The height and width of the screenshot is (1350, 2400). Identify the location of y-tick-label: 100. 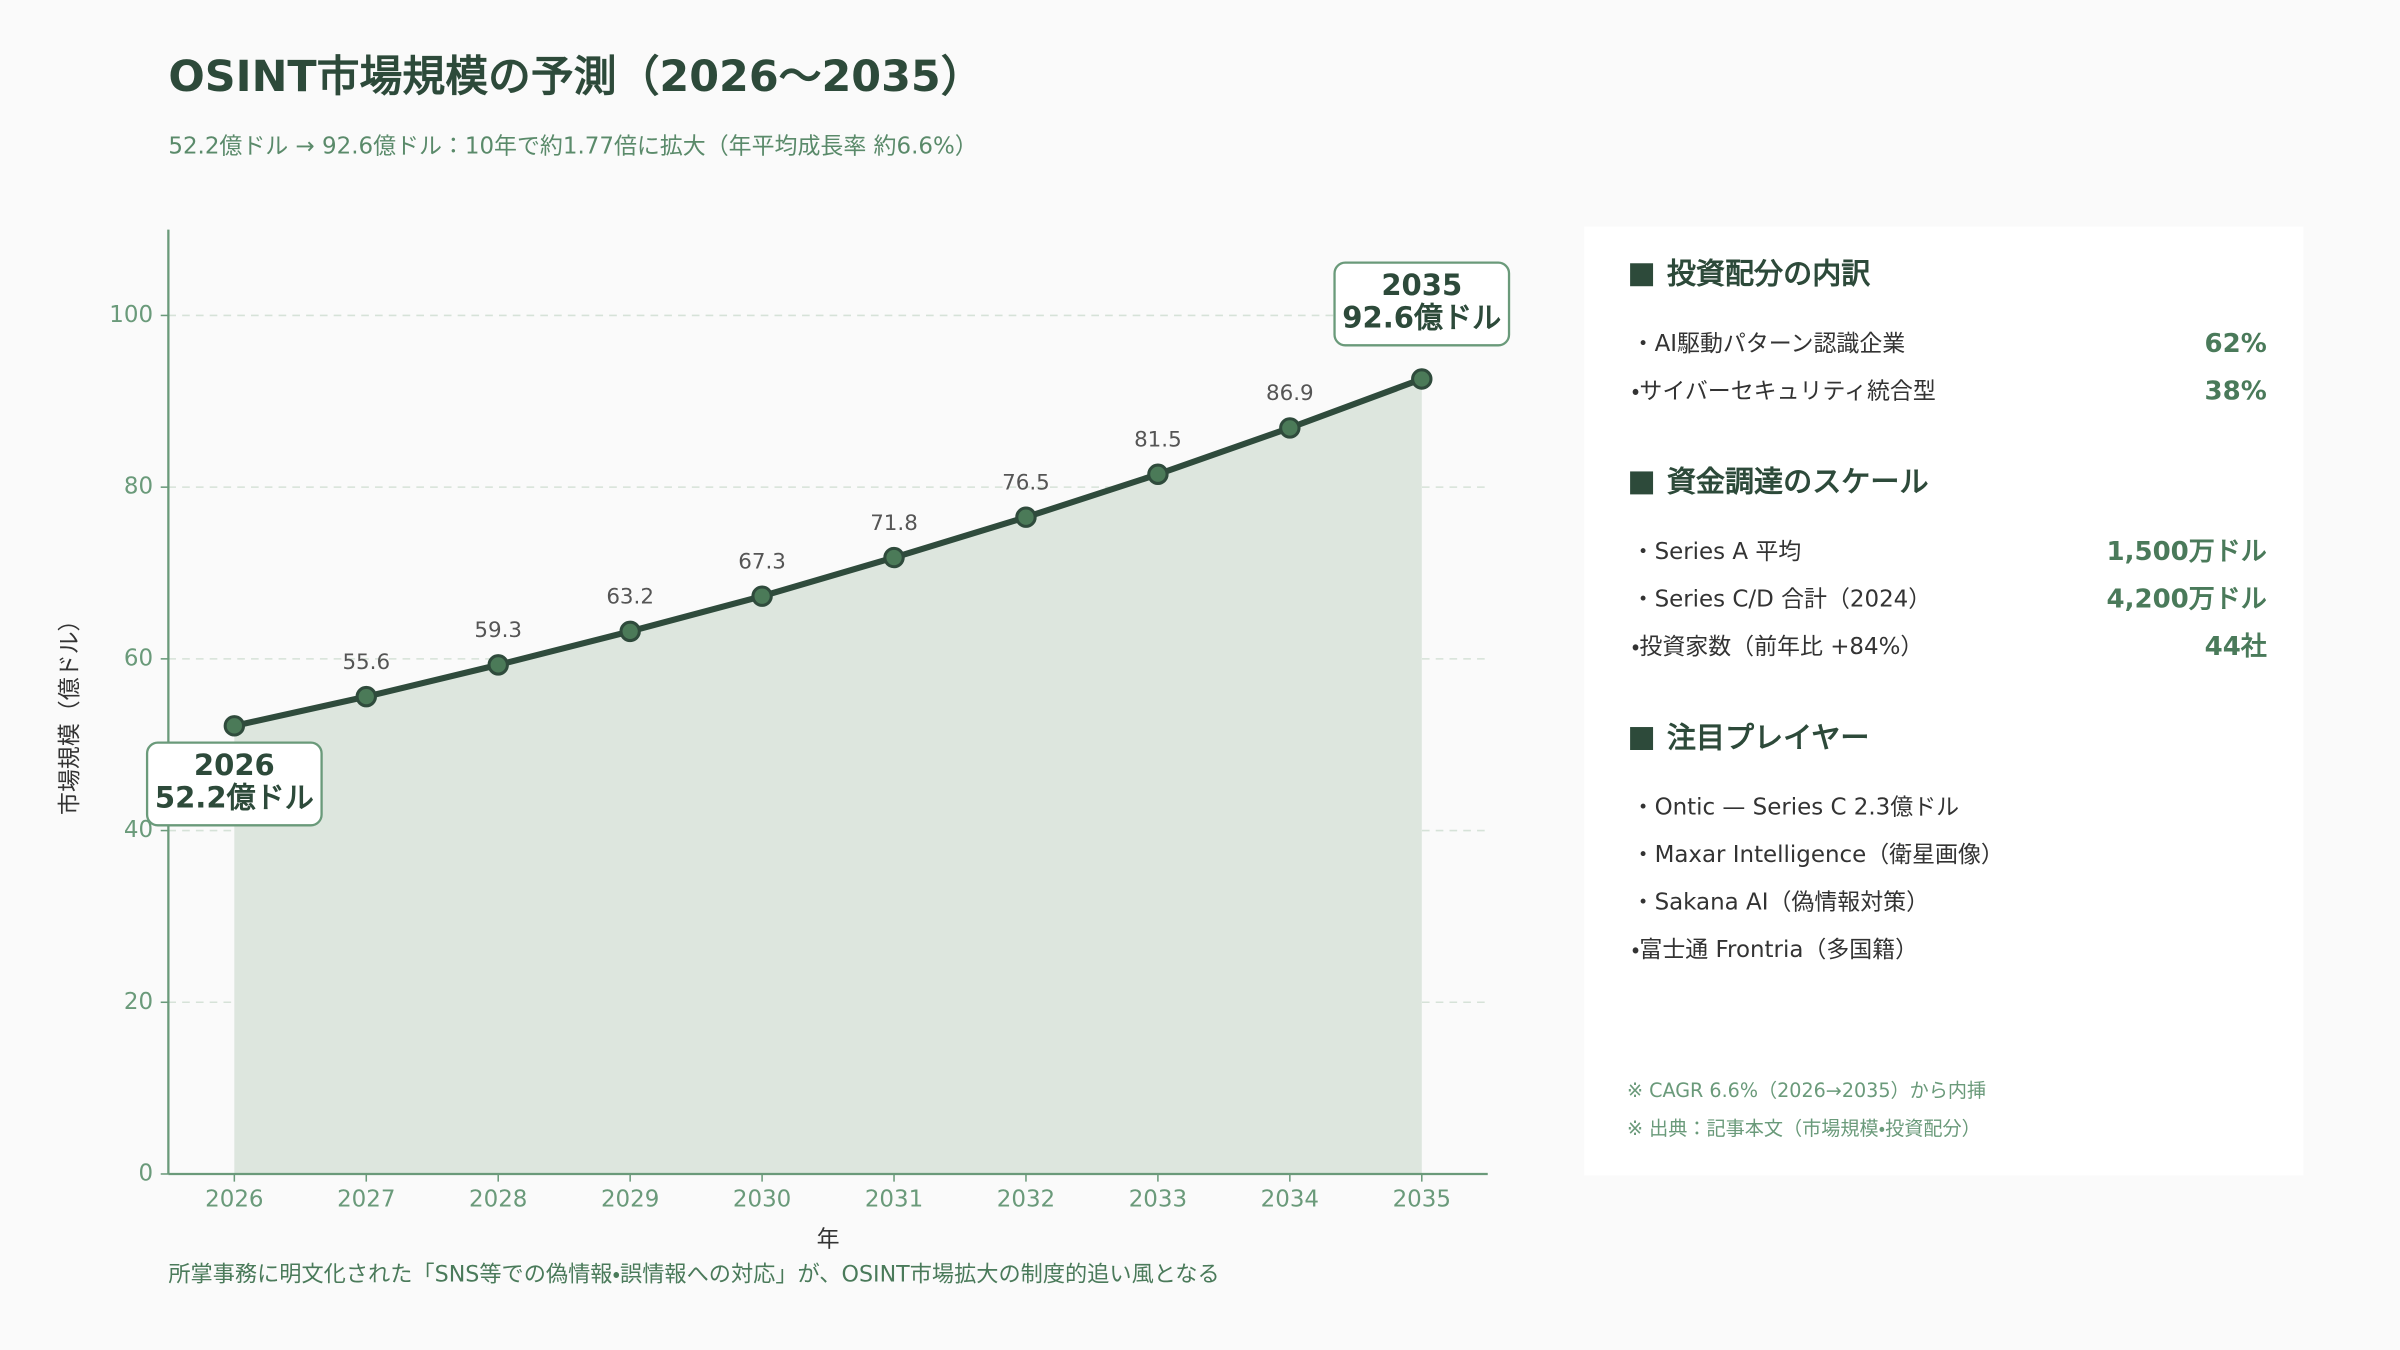
(131, 315).